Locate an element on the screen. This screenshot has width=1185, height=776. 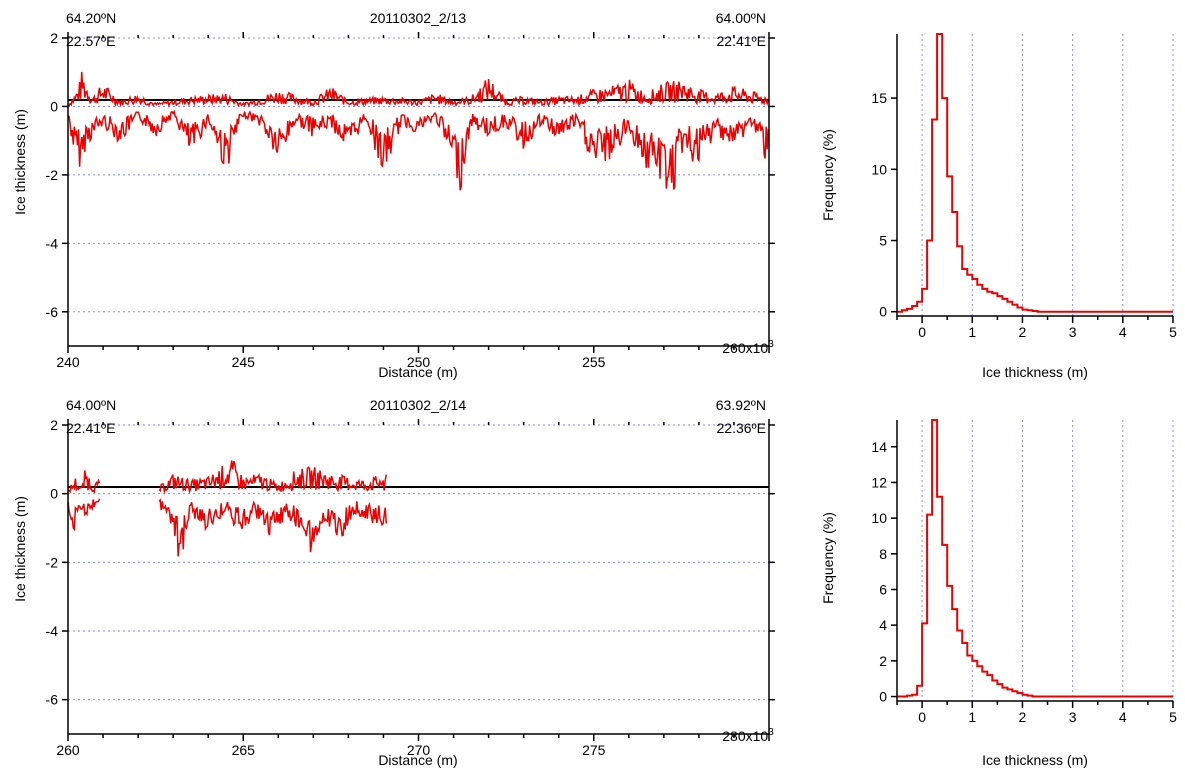
x-tick-label: 275 is located at coordinates (594, 750).